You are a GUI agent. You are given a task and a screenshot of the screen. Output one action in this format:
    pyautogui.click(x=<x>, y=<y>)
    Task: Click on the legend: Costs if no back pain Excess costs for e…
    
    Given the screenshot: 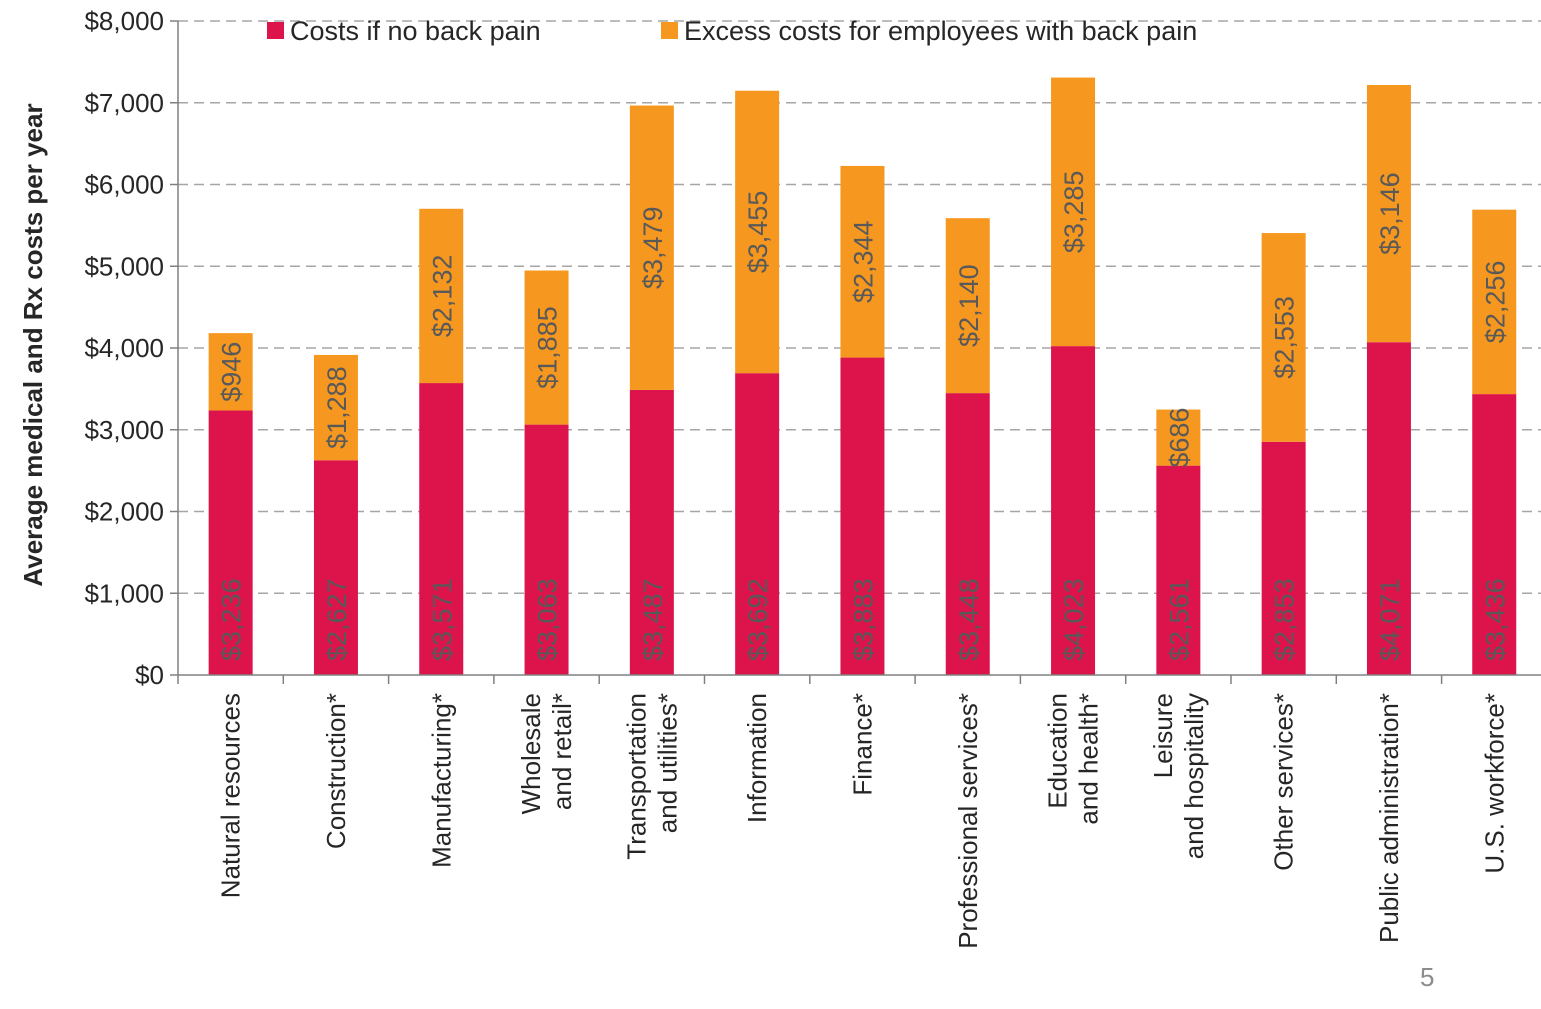 What is the action you would take?
    pyautogui.click(x=732, y=31)
    